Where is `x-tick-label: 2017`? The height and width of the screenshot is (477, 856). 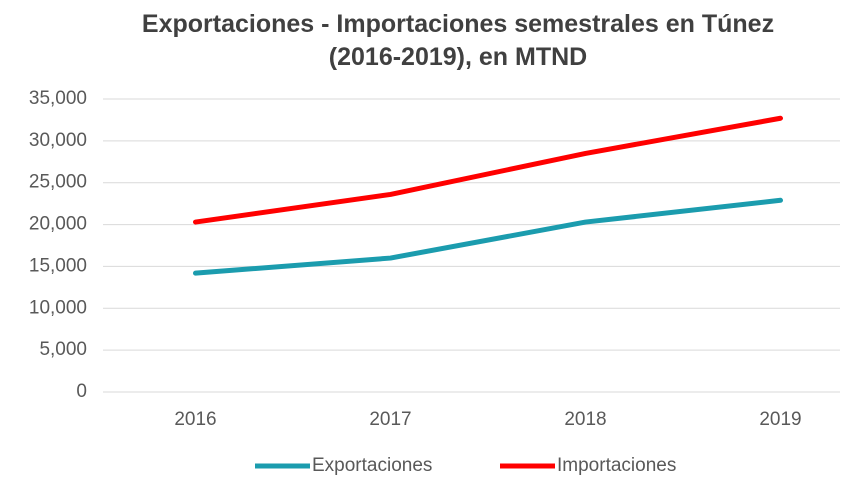
x-tick-label: 2017 is located at coordinates (390, 419).